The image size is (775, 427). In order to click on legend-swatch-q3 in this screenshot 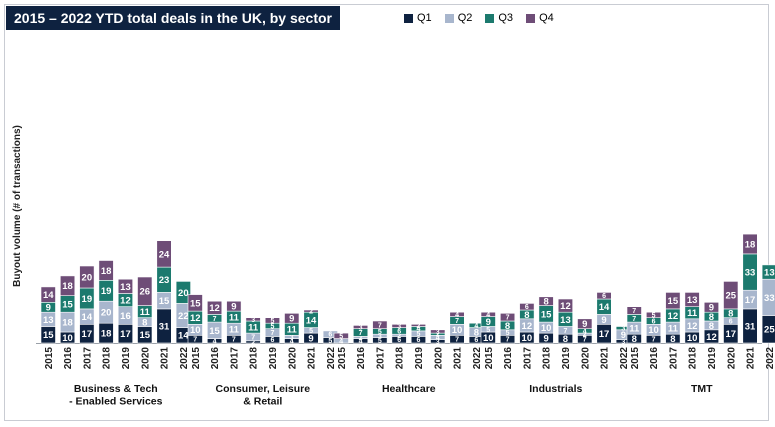, I will do `click(490, 18)`.